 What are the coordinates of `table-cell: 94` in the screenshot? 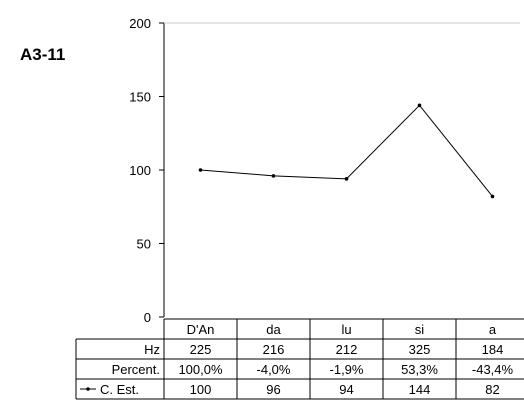 It's located at (346, 389).